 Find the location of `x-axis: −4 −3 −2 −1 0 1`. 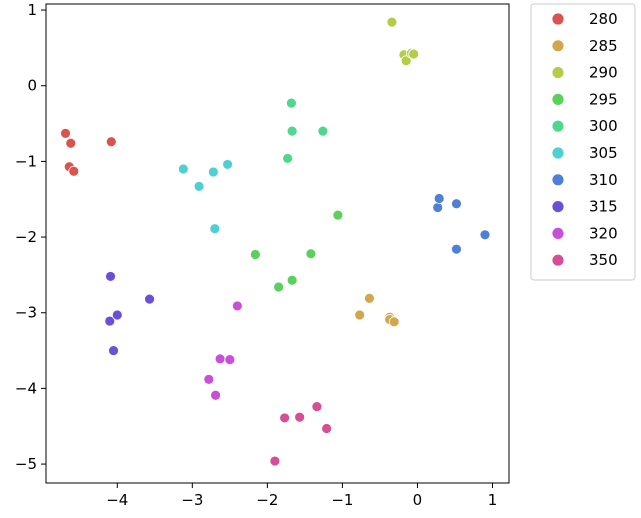

x-axis: −4 −3 −2 −1 0 1 is located at coordinates (301, 496).